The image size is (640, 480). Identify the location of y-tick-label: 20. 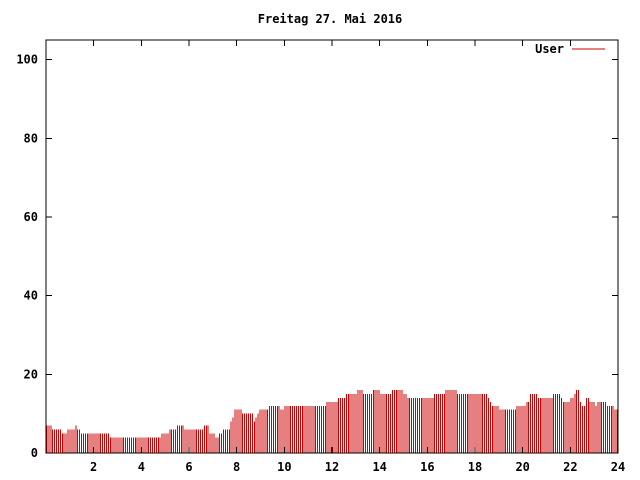
(31, 374).